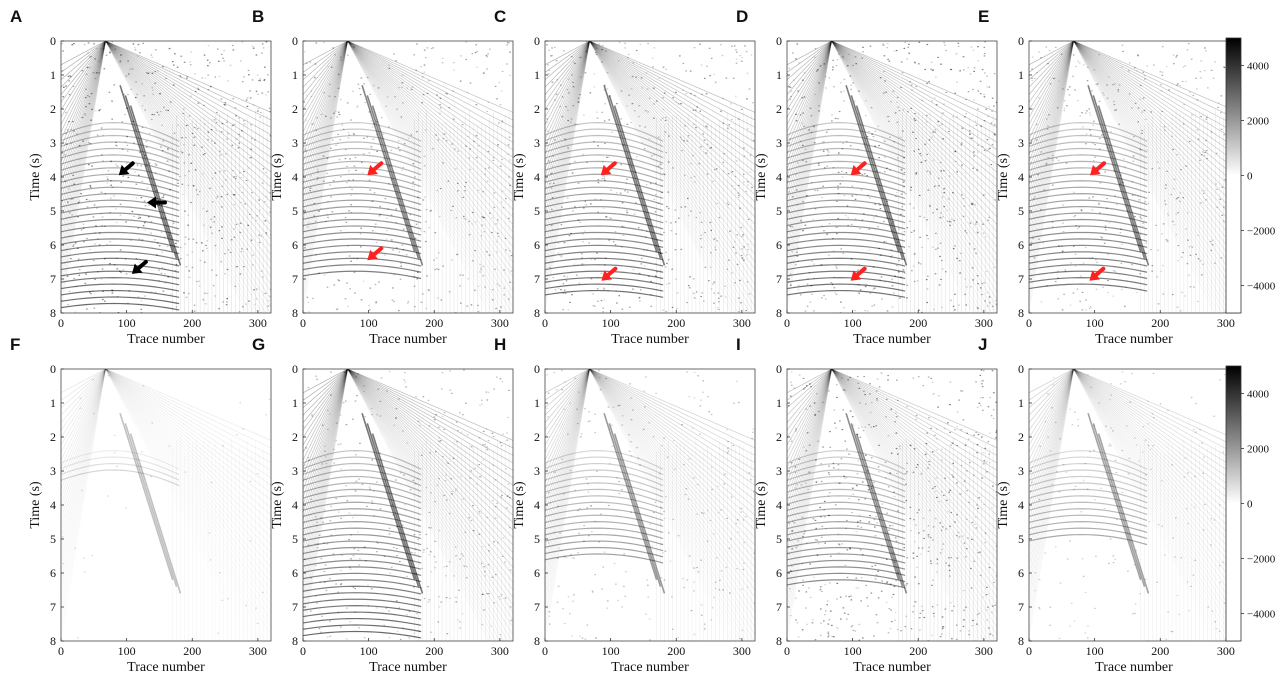 The image size is (1283, 676). I want to click on seismic-gather-F, so click(166, 505).